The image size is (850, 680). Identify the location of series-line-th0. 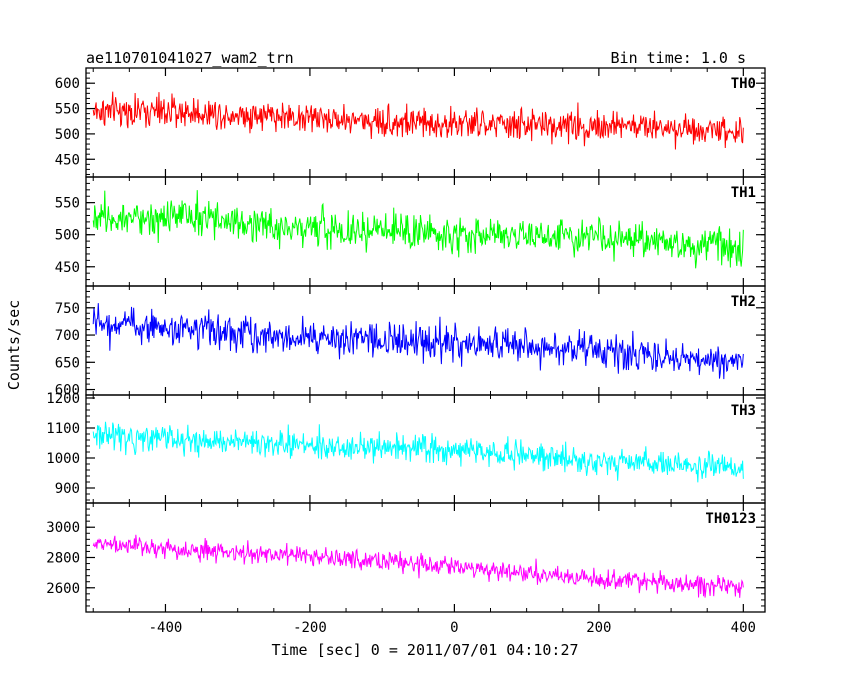
(418, 120).